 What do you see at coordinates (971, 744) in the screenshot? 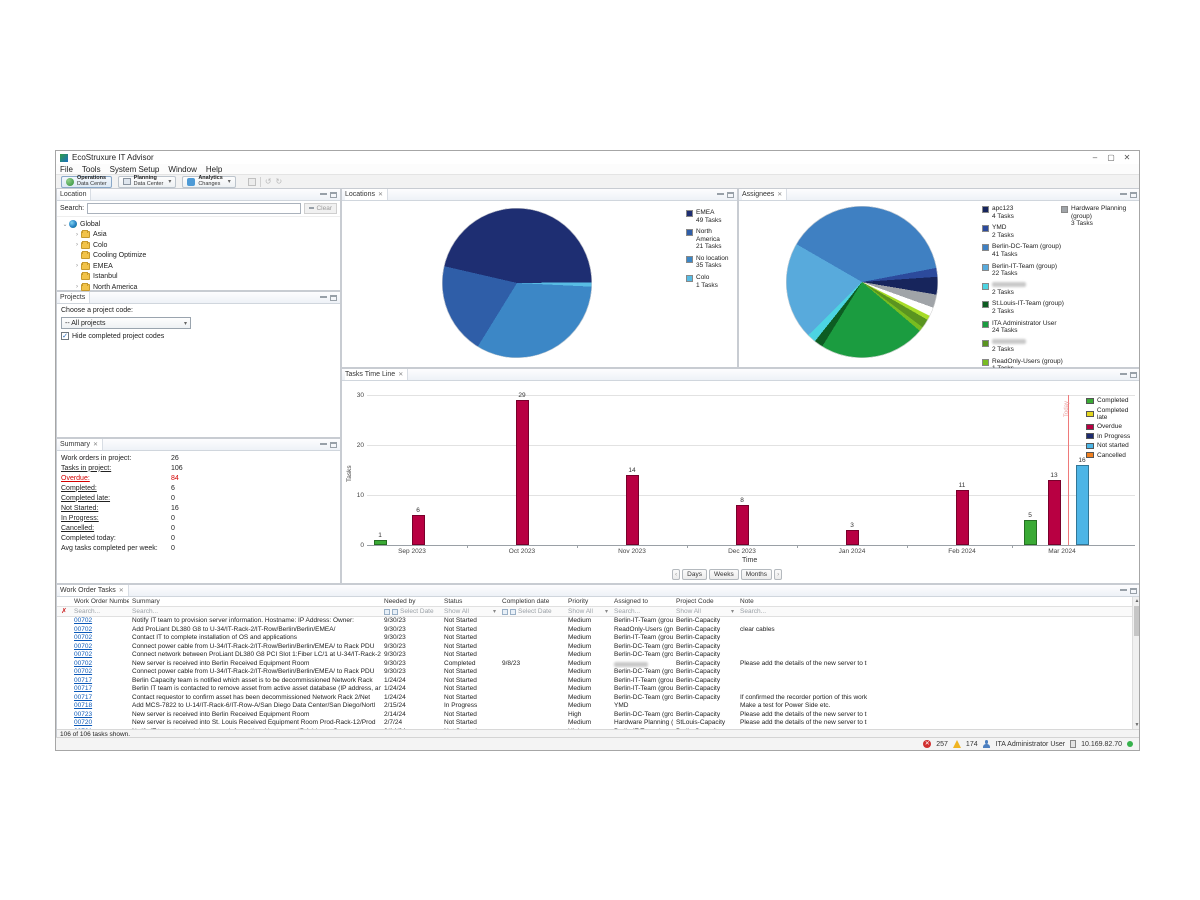
I see `warning-count: 174` at bounding box center [971, 744].